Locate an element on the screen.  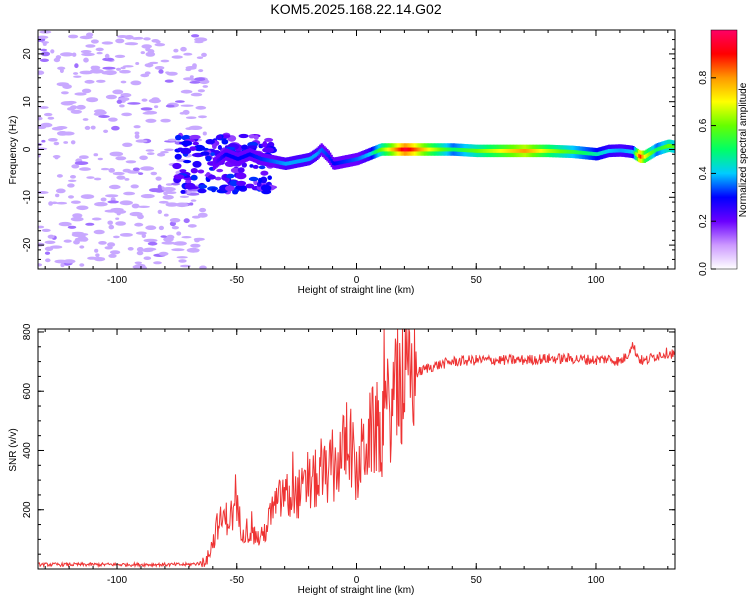
snr-xlabel: Height of straight line (km) is located at coordinates (356, 590).